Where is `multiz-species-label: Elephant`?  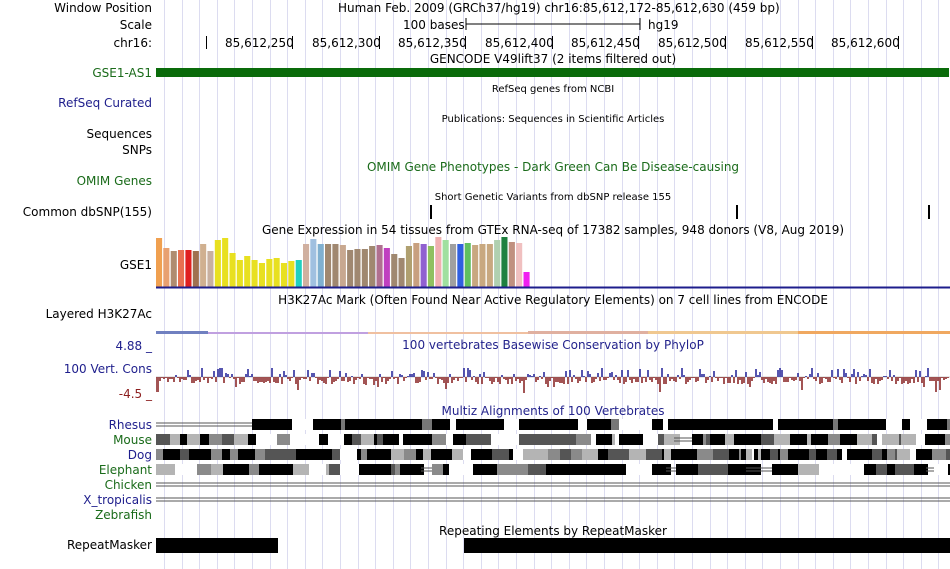 multiz-species-label: Elephant is located at coordinates (125, 470).